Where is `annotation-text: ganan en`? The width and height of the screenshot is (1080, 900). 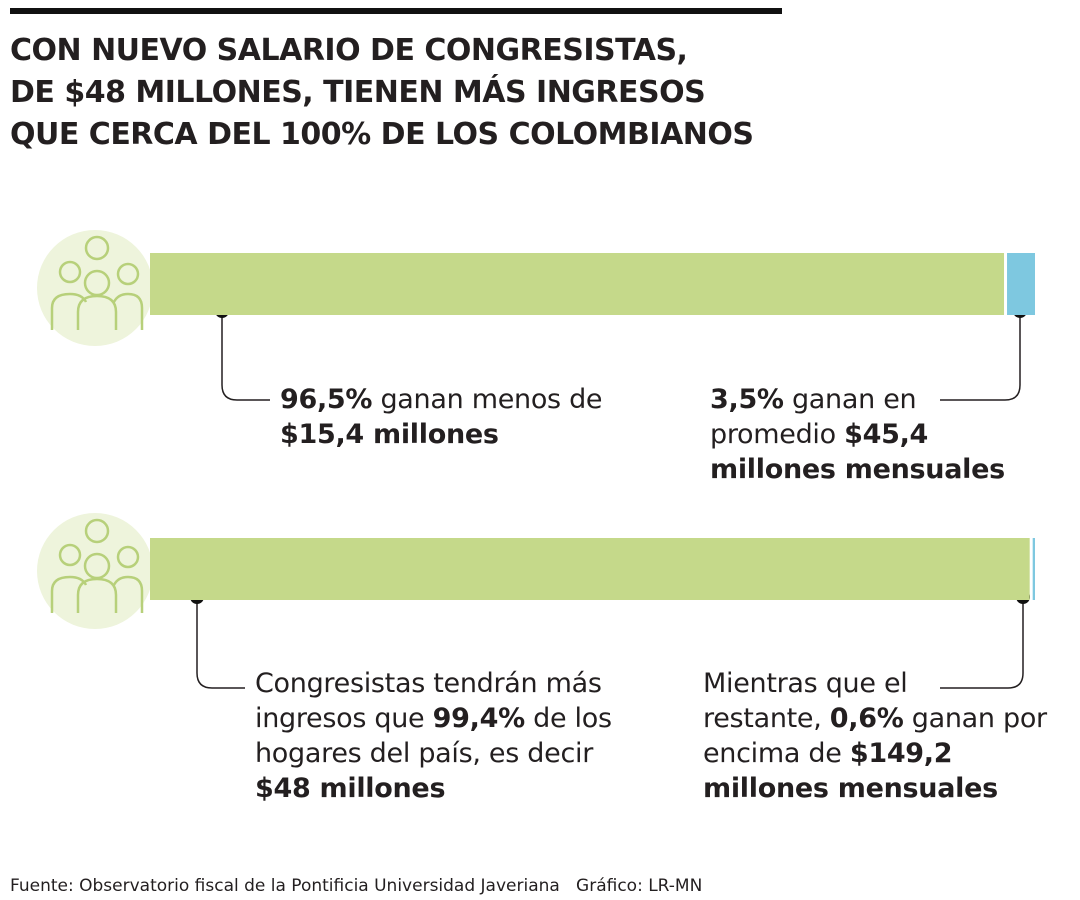
annotation-text: ganan en is located at coordinates (850, 399).